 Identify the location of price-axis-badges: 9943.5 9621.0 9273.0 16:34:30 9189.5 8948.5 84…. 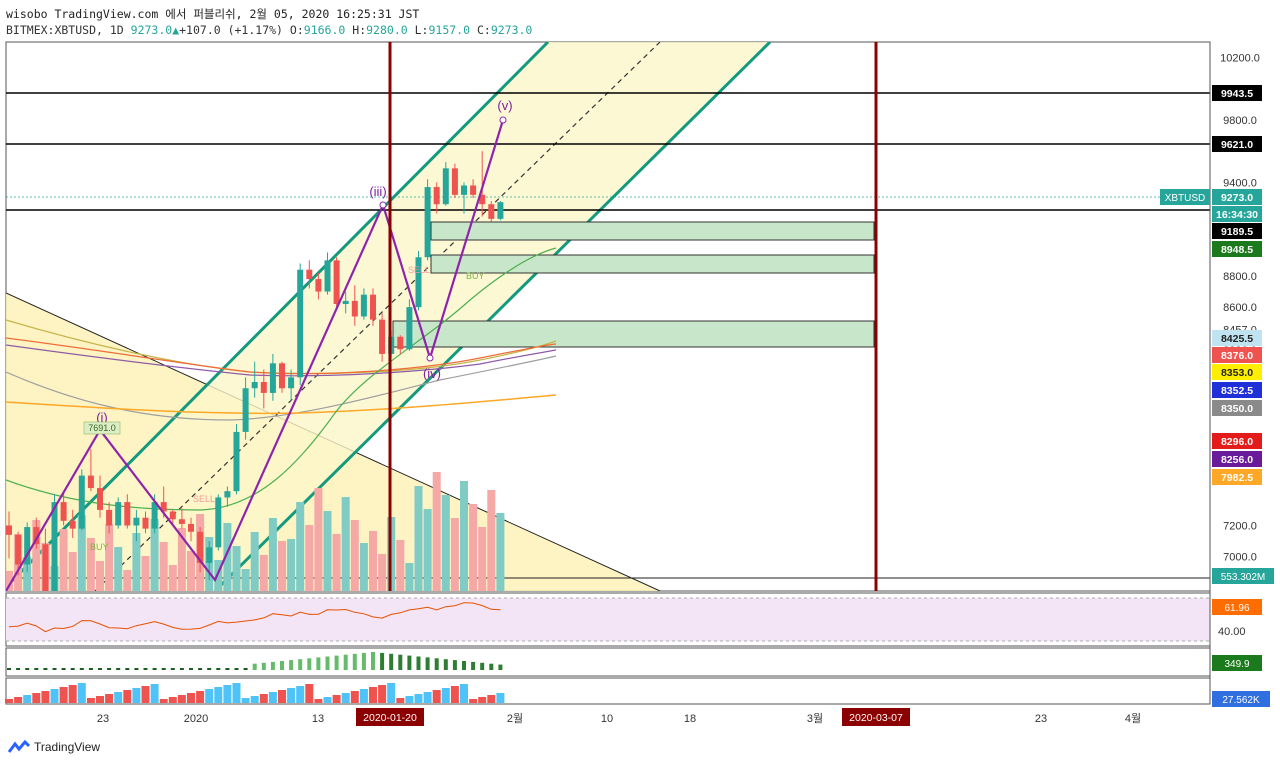
(1237, 285).